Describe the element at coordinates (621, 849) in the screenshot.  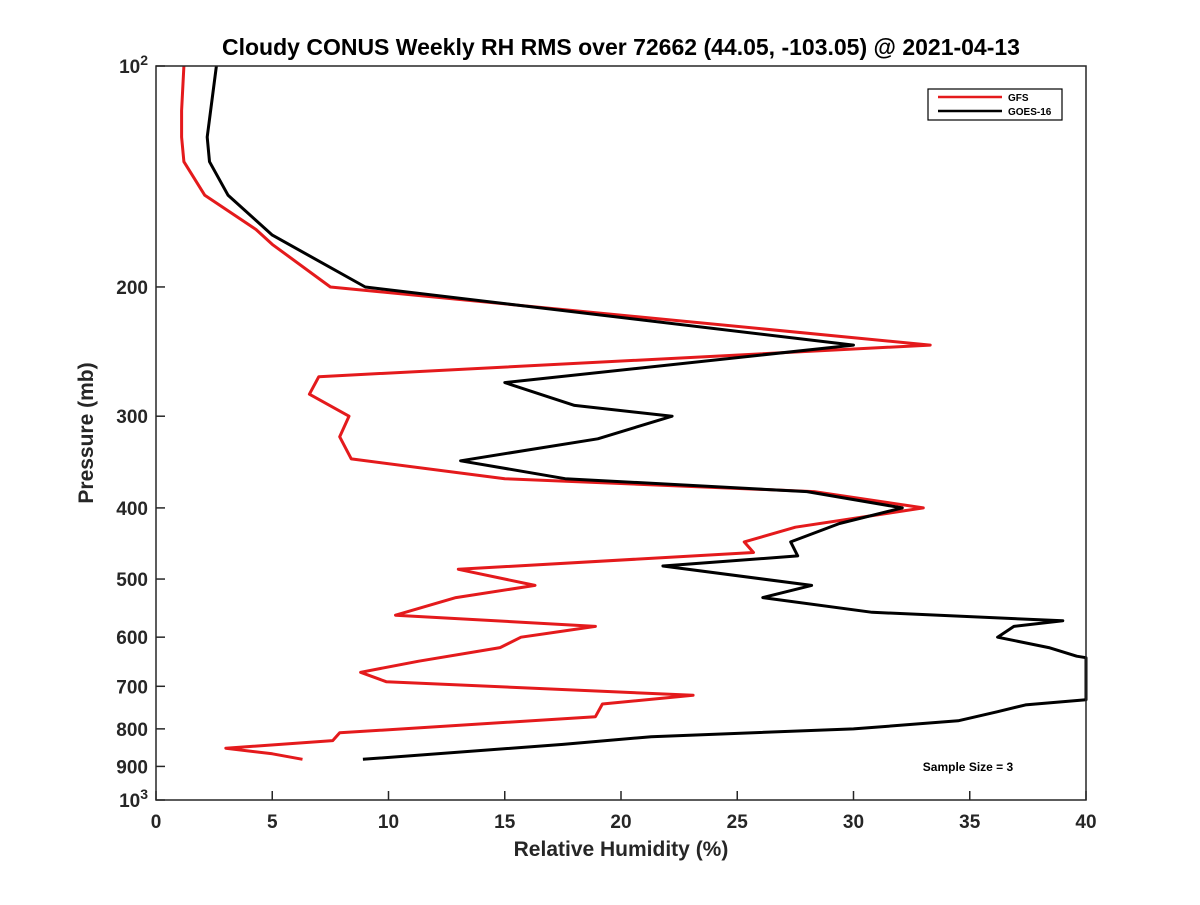
I see `x-axis-label: Relative Humidity (%)` at that location.